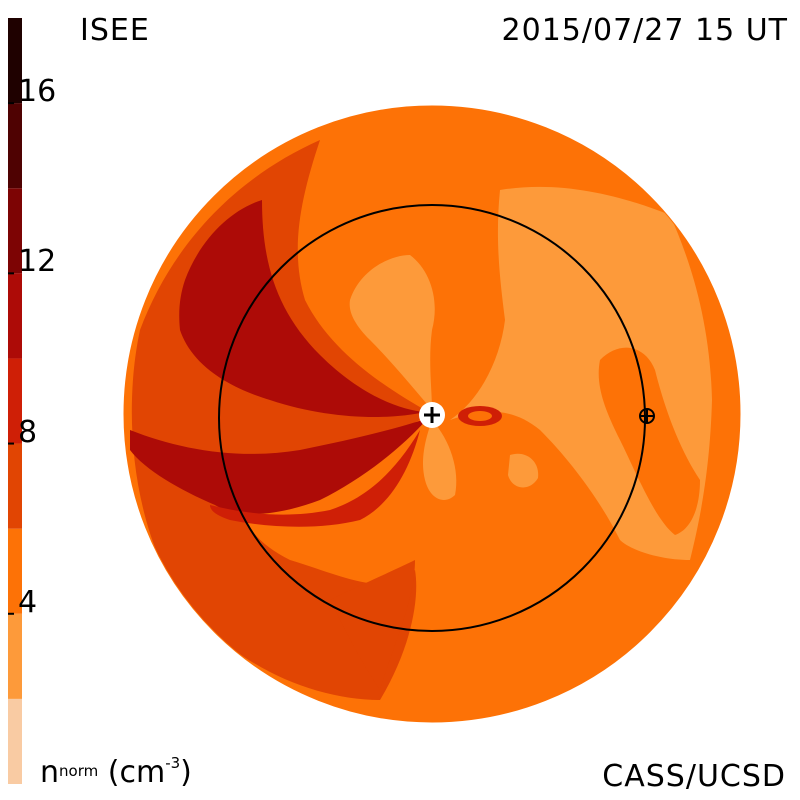 This screenshot has width=800, height=800. What do you see at coordinates (79, 771) in the screenshot?
I see `colorbar-label-sup: norm` at bounding box center [79, 771].